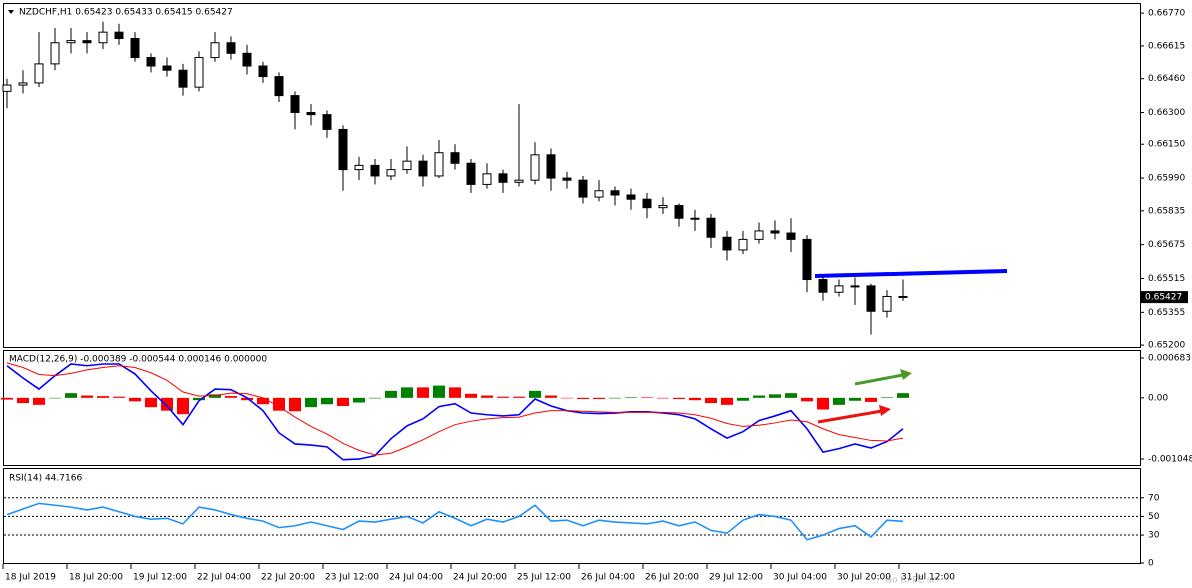  Describe the element at coordinates (288, 578) in the screenshot. I see `x-tick-label: 22 Jul 20:00` at that location.